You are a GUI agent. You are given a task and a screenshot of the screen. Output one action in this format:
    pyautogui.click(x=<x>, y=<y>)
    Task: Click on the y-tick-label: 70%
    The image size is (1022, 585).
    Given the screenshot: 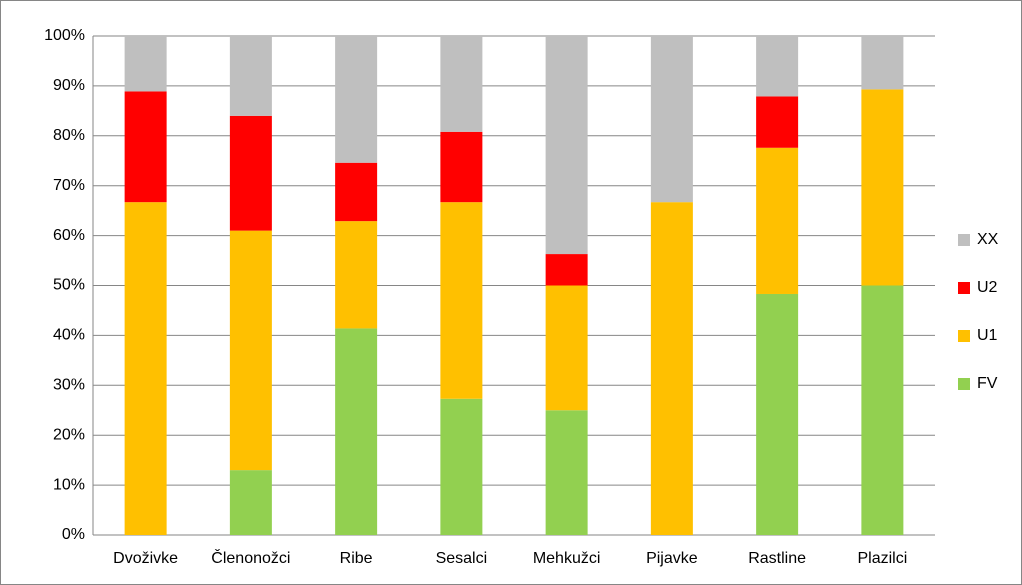 What is the action you would take?
    pyautogui.click(x=69, y=185)
    